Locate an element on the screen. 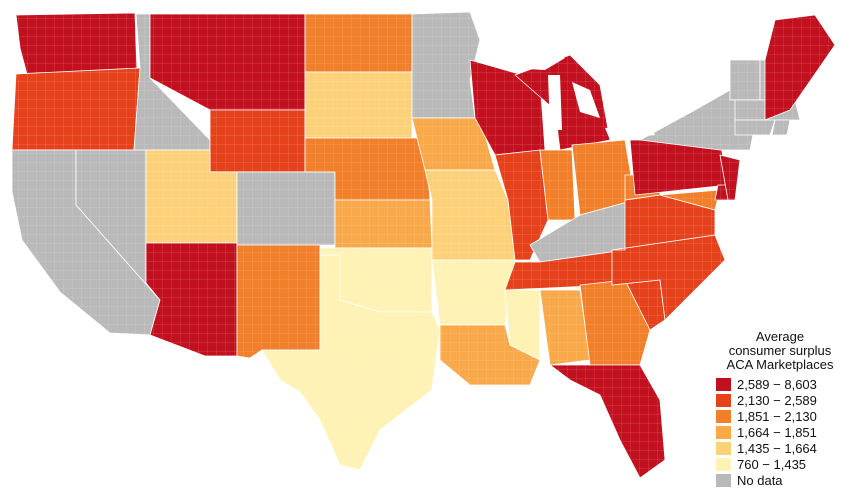 The width and height of the screenshot is (850, 496). legend-title-line-2: consumer surplus is located at coordinates (780, 350).